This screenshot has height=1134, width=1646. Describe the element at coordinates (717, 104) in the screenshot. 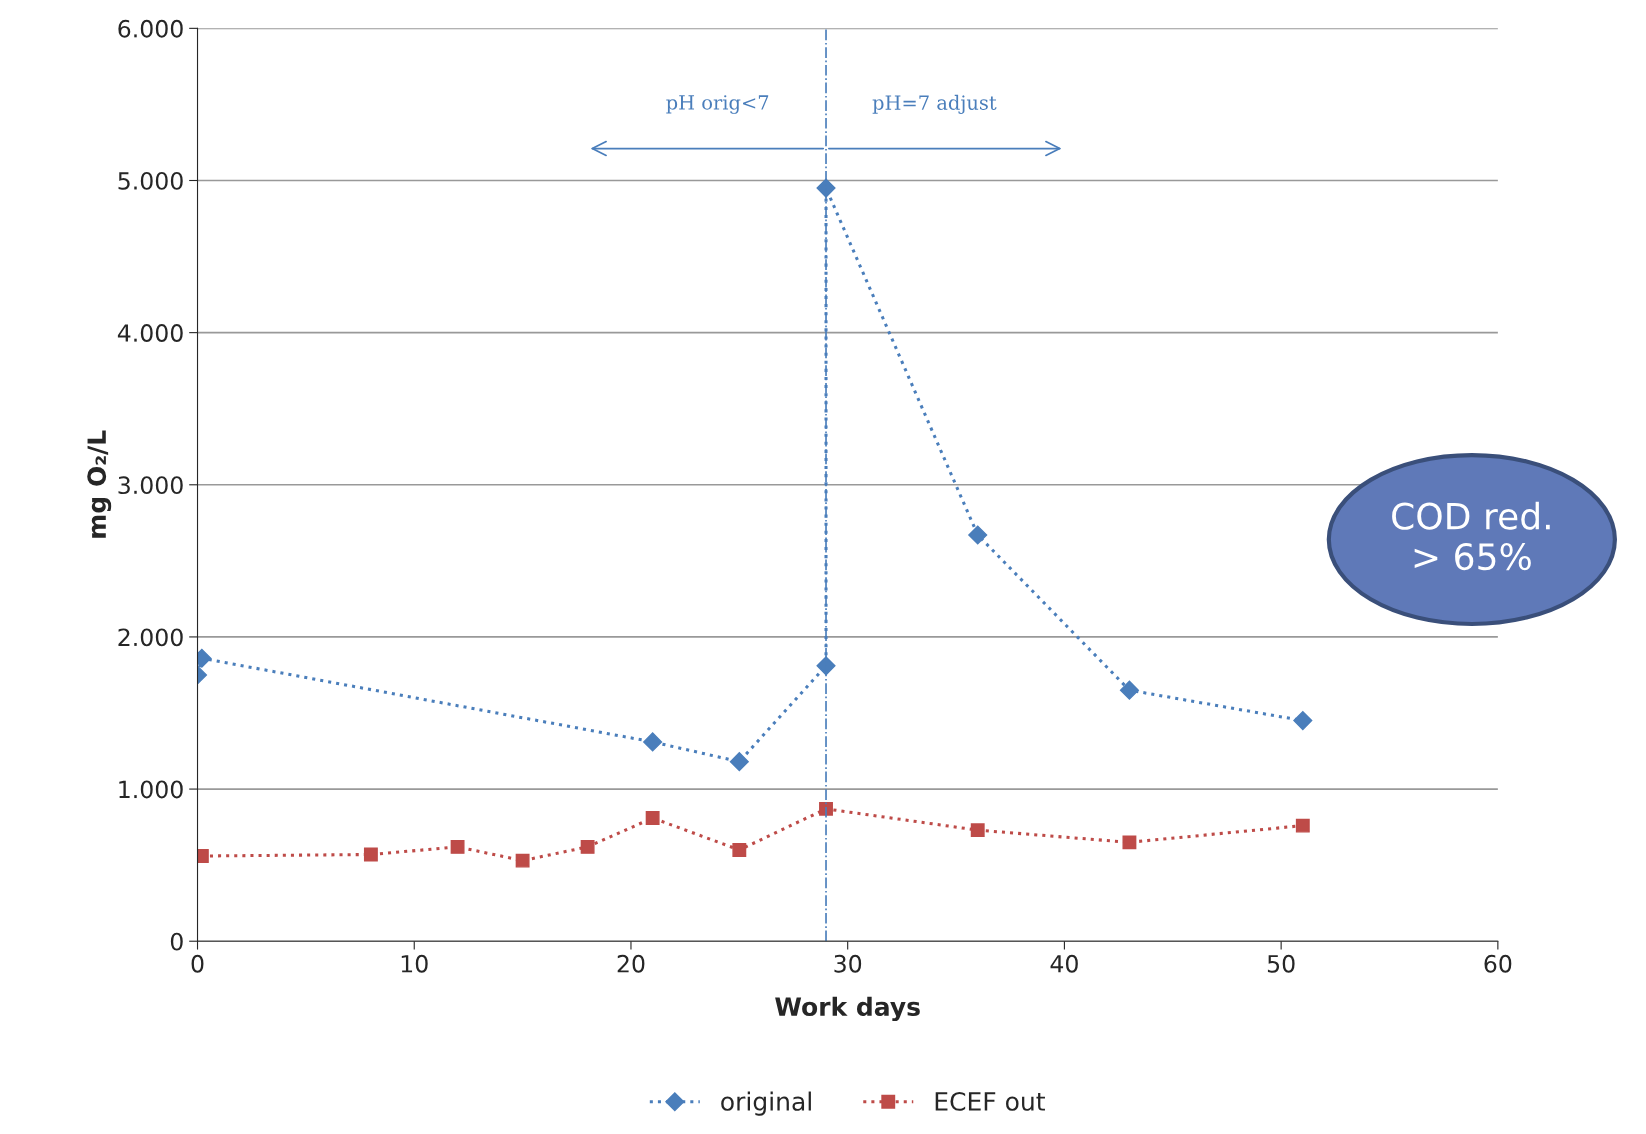

I see `annotation: pH orig<7` at that location.